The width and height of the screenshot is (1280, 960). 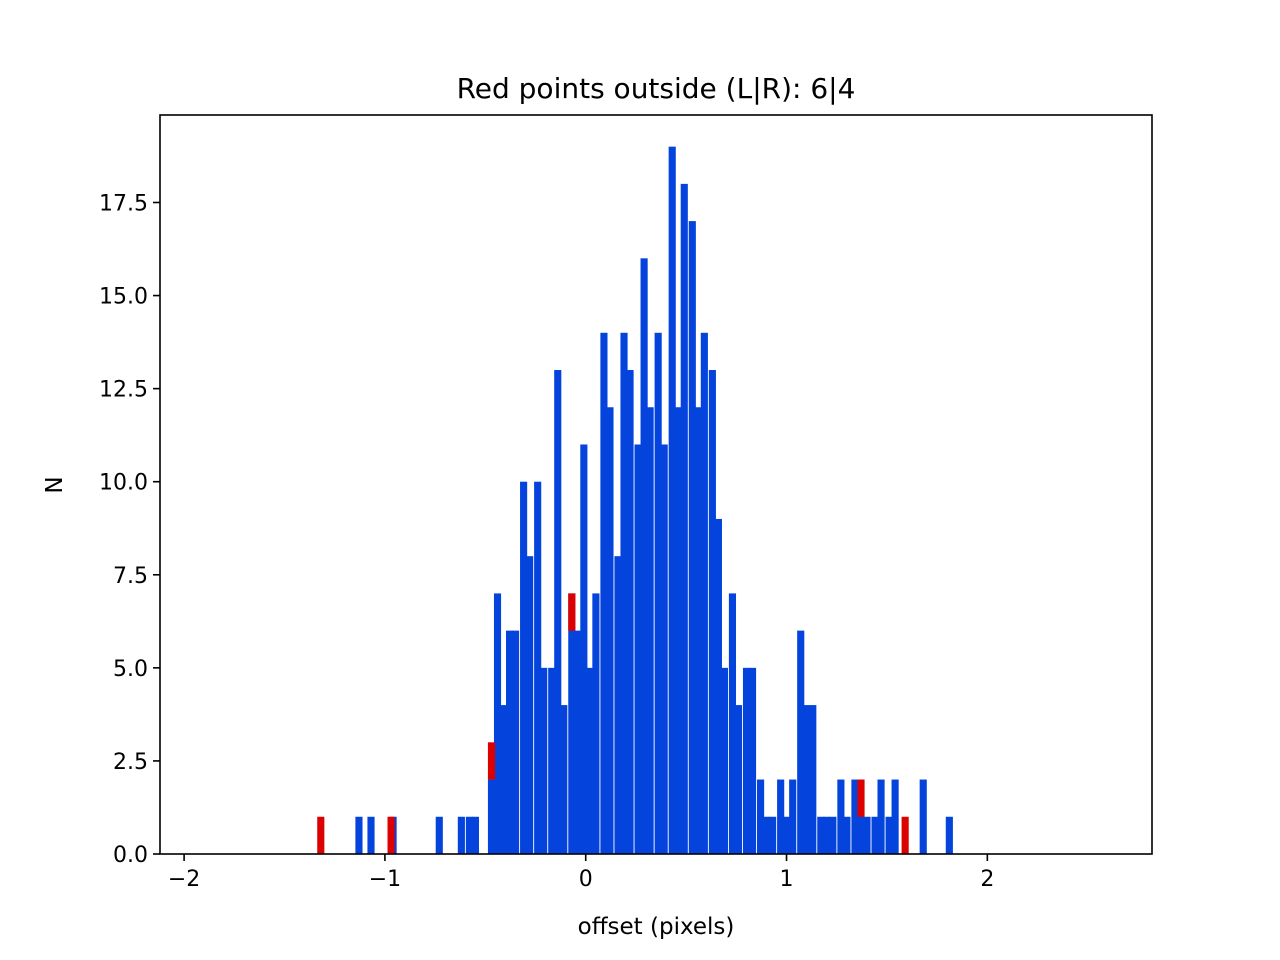 I want to click on y-tick-label: 15.0, so click(x=123, y=297).